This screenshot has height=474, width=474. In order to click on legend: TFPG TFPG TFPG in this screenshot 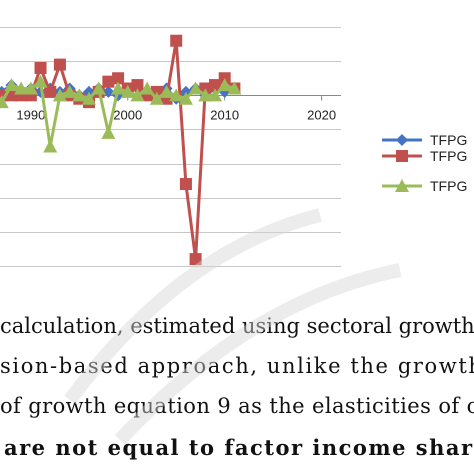, I will do `click(424, 163)`.